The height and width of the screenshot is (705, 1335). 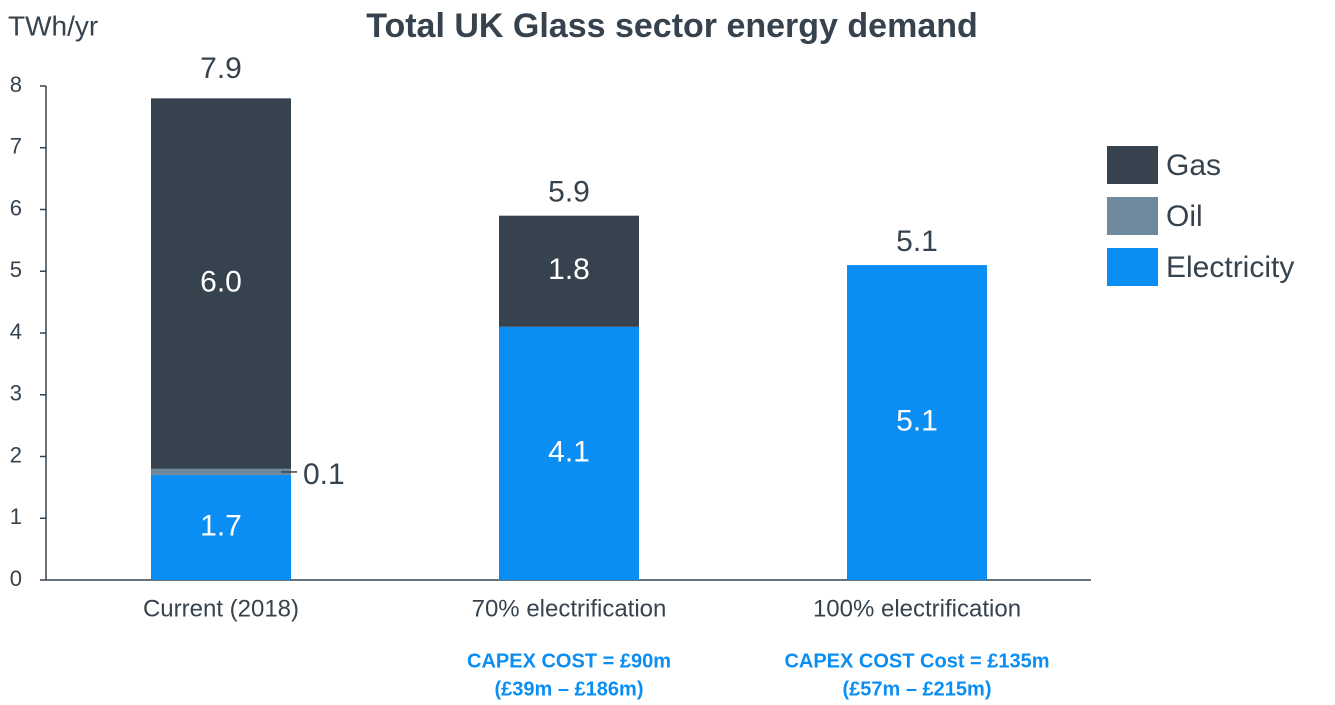 I want to click on legend-label: Oil, so click(x=1184, y=216).